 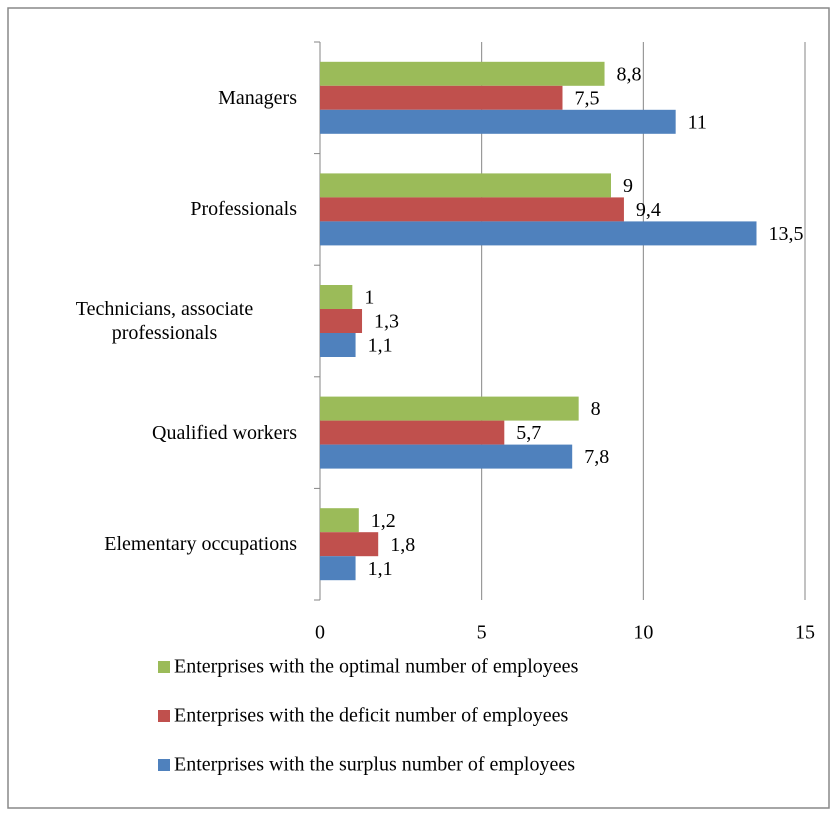 What do you see at coordinates (482, 633) in the screenshot?
I see `x-tick-label: 5` at bounding box center [482, 633].